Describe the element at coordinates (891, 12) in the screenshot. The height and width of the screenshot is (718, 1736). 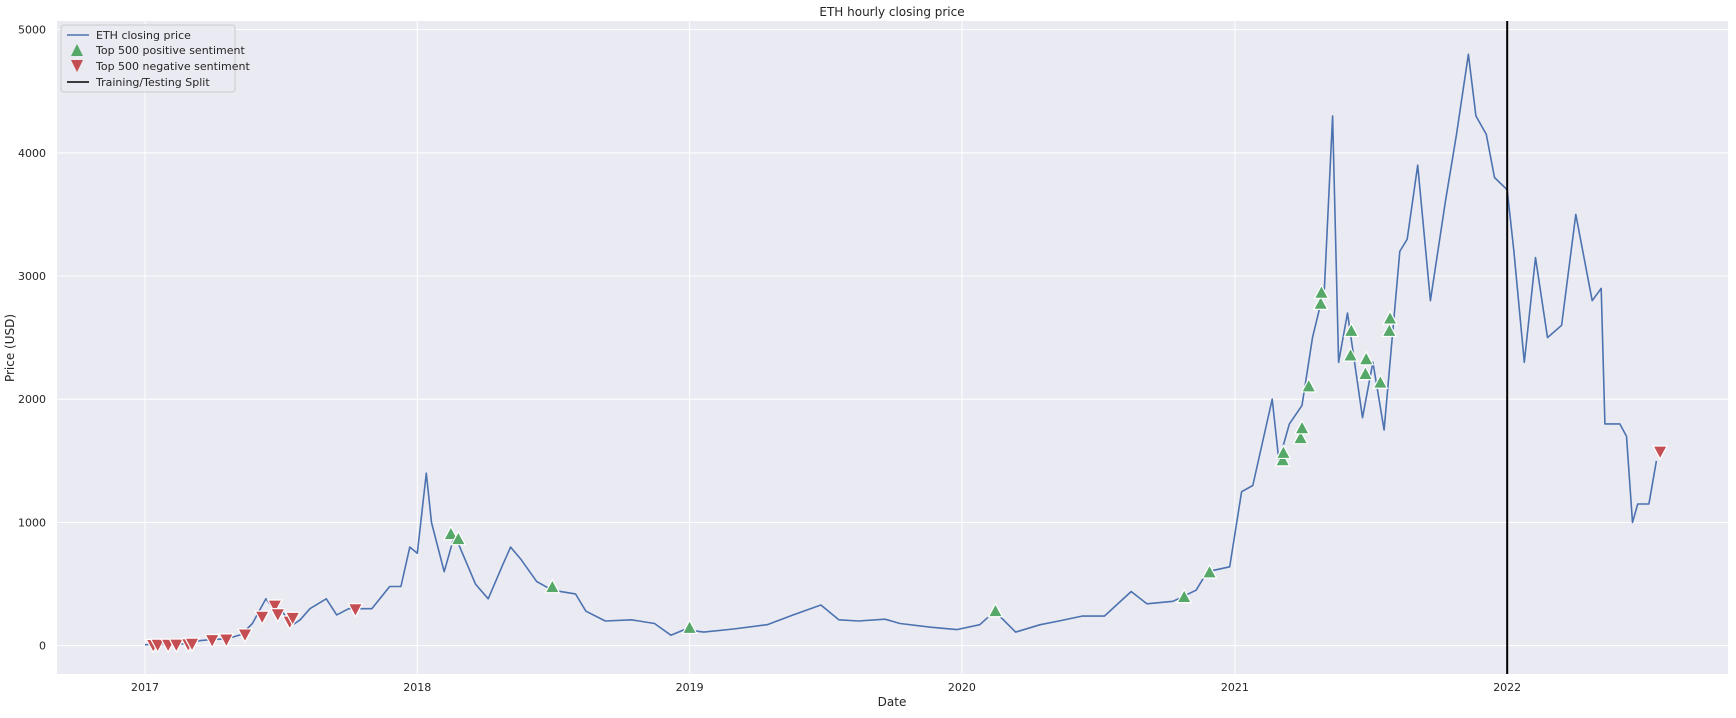
I see `chart-title: ETH hourly closing price` at that location.